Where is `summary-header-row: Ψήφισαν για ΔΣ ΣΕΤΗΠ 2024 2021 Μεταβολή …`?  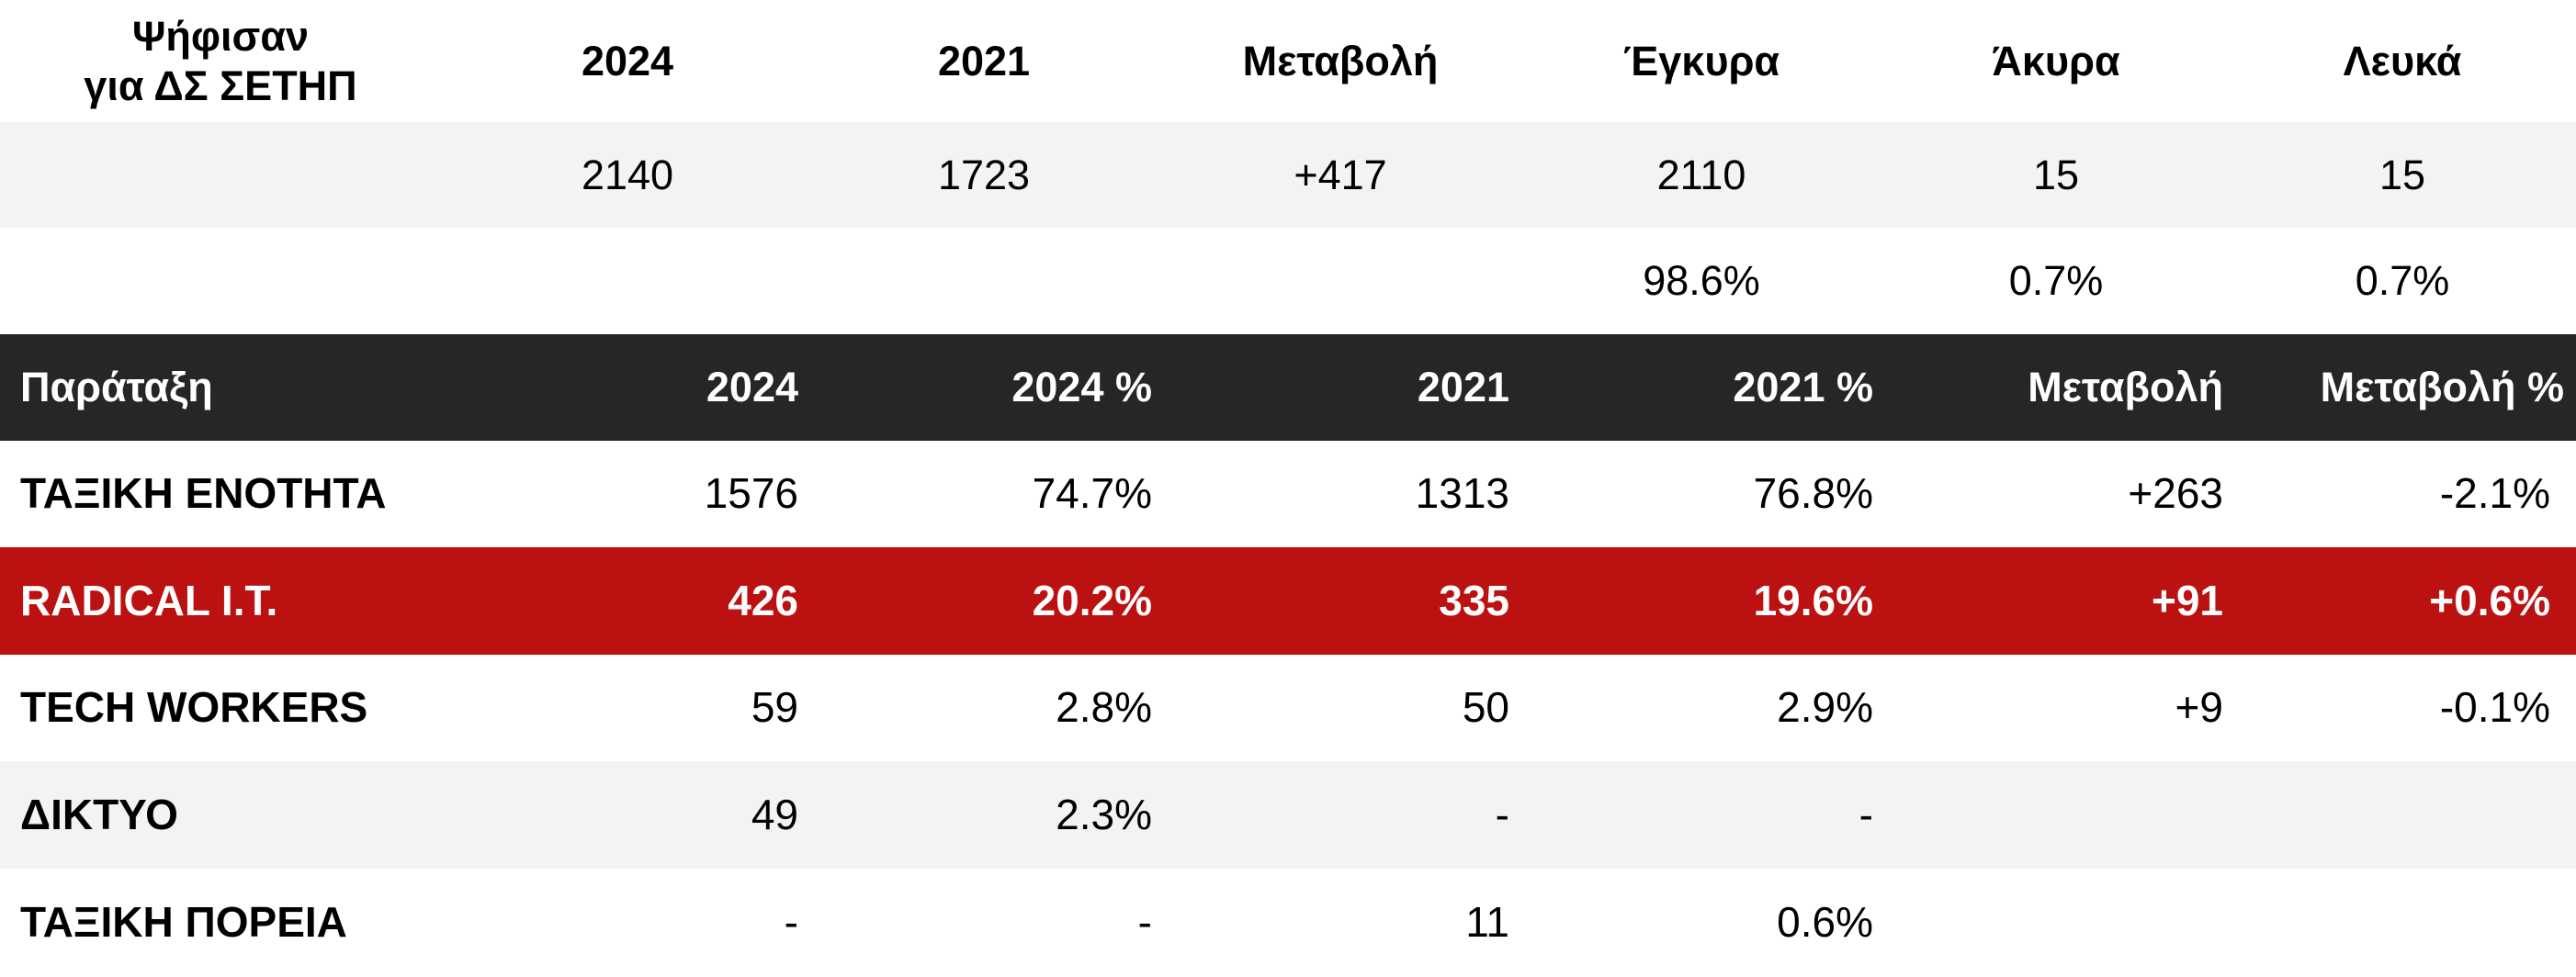
summary-header-row: Ψήφισαν για ΔΣ ΣΕΤΗΠ 2024 2021 Μεταβολή … is located at coordinates (1288, 61).